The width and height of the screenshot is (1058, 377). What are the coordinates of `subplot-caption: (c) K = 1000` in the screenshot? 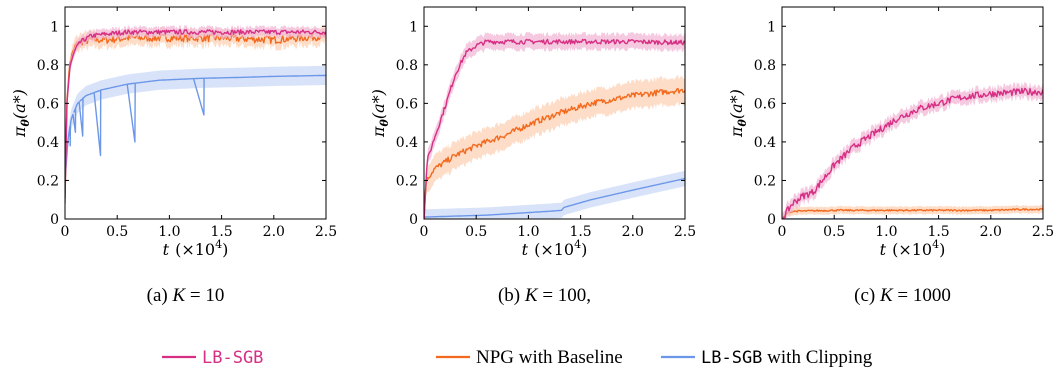 It's located at (902, 295).